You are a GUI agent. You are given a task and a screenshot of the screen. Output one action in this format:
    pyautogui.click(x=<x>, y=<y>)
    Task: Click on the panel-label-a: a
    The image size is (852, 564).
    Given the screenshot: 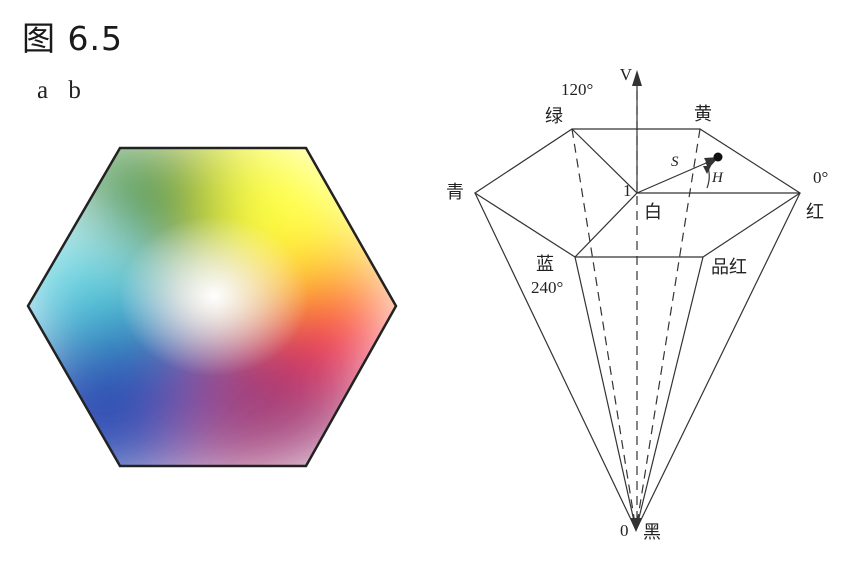 What is the action you would take?
    pyautogui.click(x=43, y=90)
    